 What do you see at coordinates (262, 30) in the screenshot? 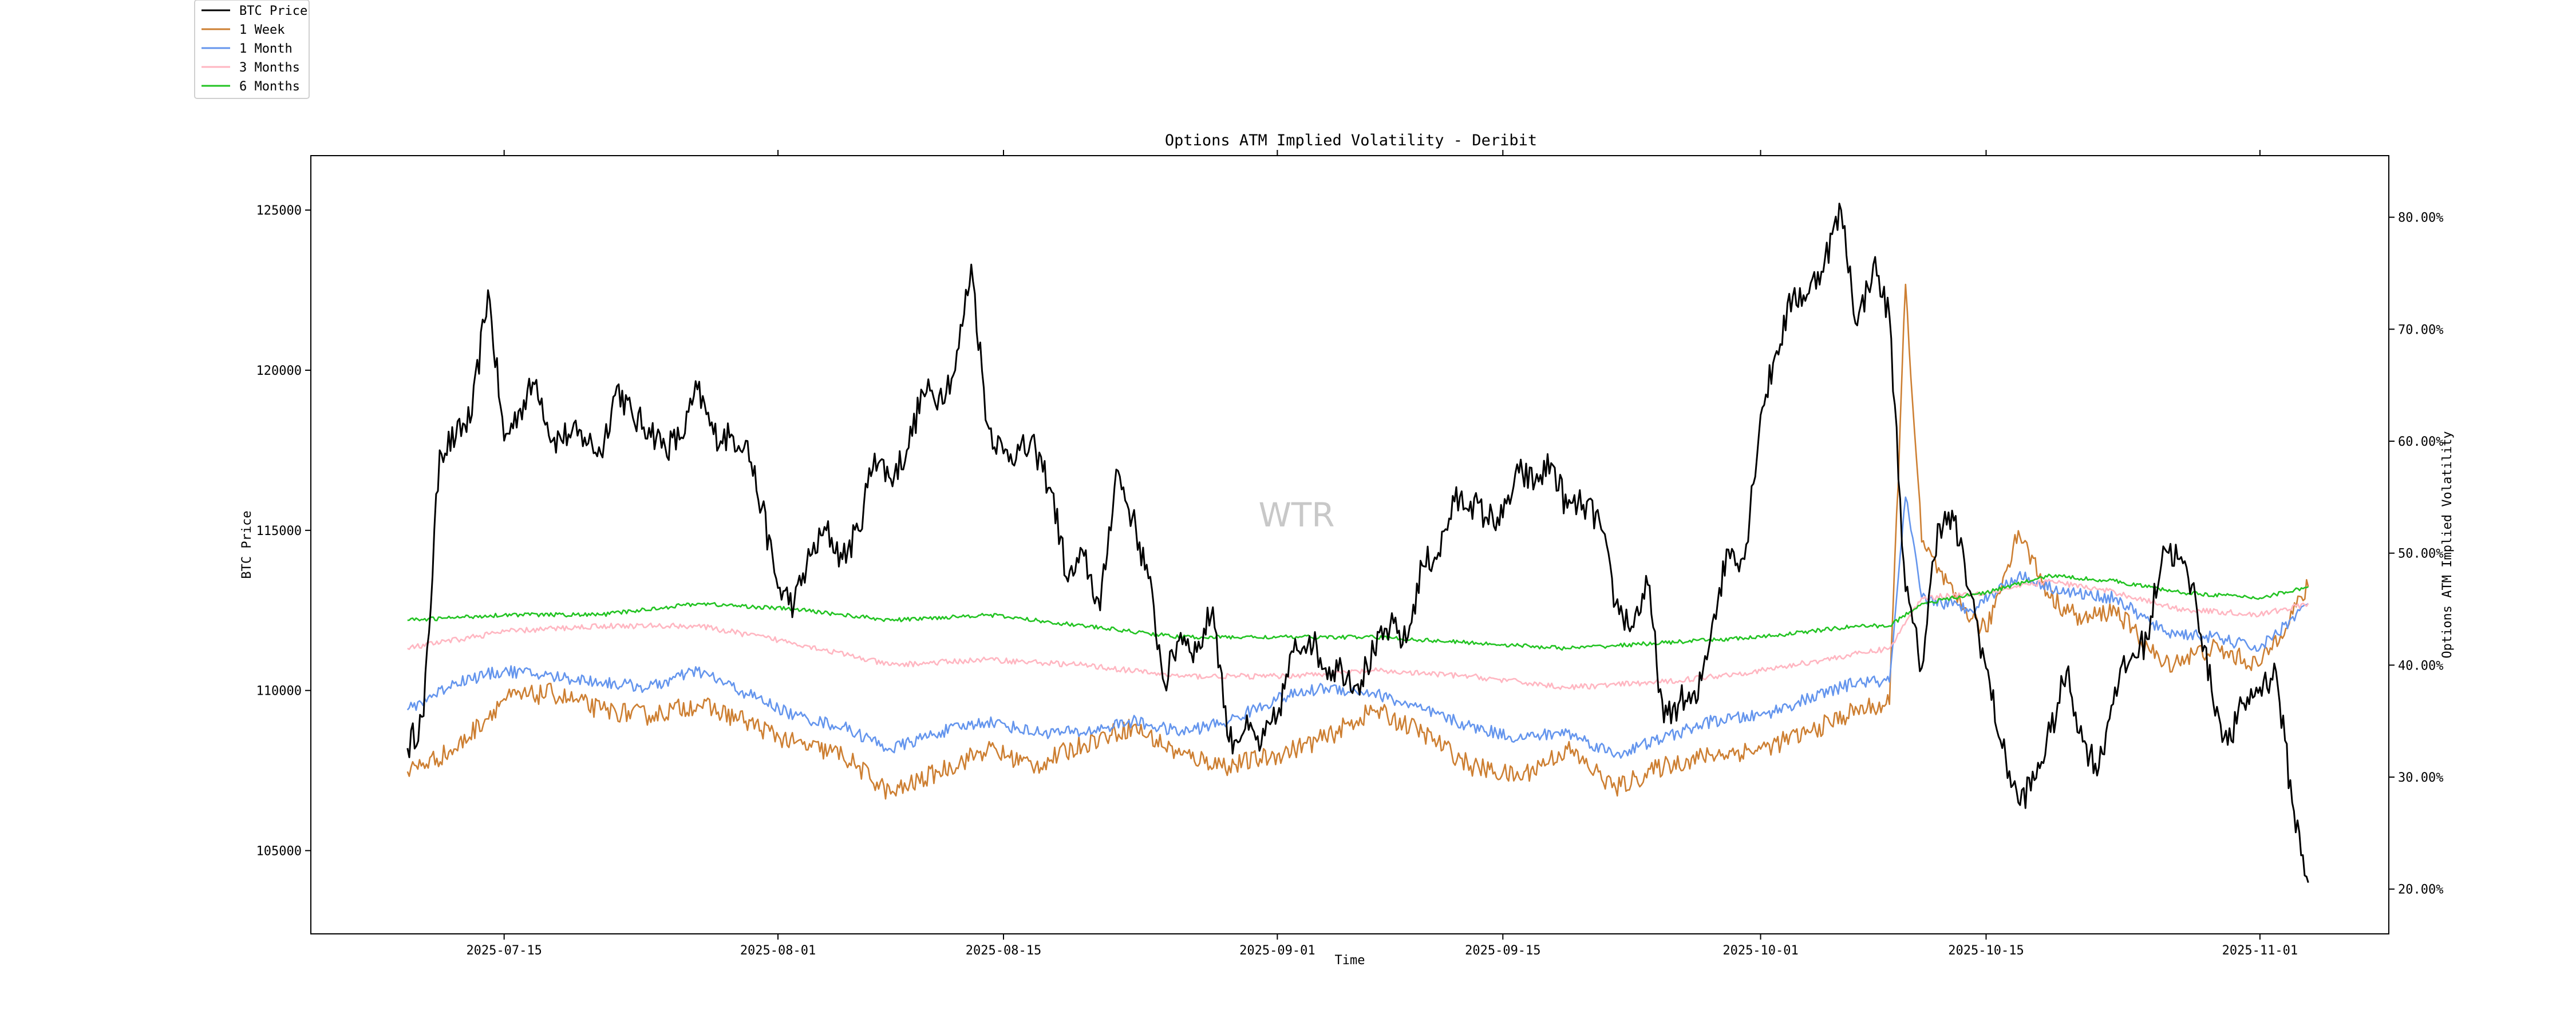
I see `legend-label: 1 Week` at bounding box center [262, 30].